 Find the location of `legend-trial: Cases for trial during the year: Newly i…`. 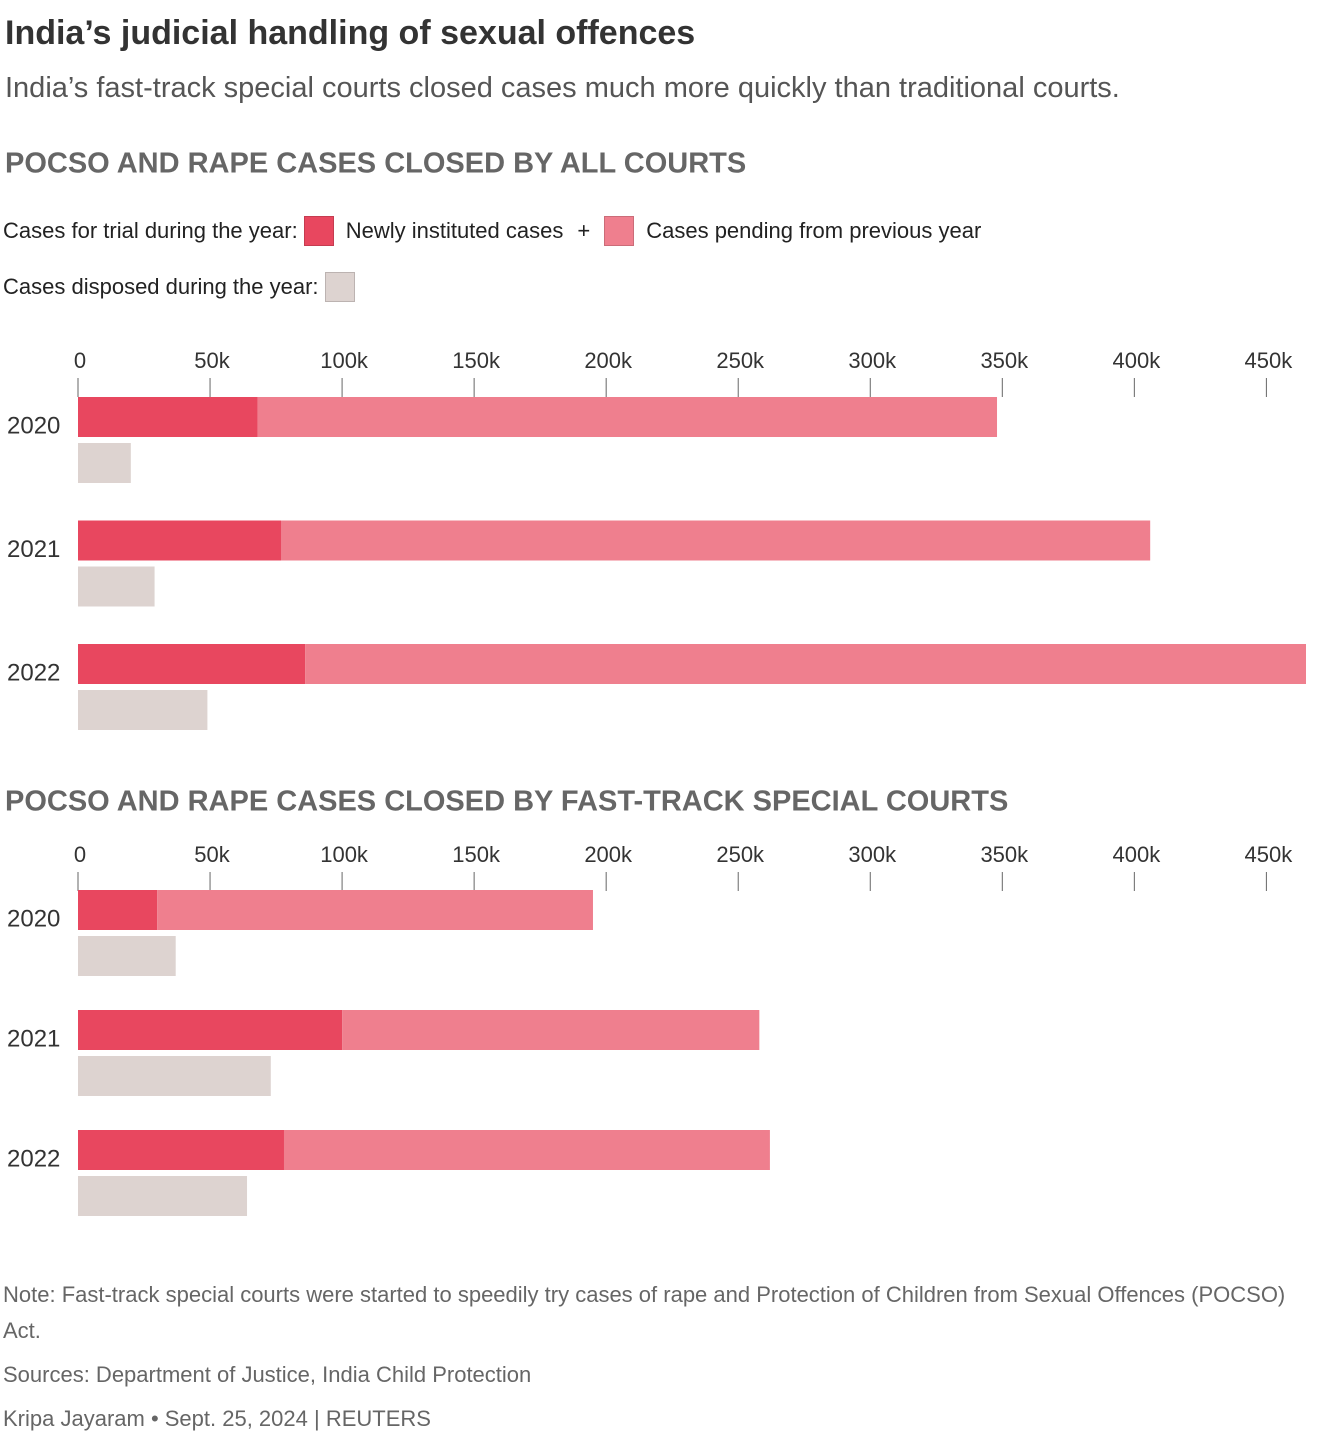

legend-trial: Cases for trial during the year: Newly i… is located at coordinates (492, 231).